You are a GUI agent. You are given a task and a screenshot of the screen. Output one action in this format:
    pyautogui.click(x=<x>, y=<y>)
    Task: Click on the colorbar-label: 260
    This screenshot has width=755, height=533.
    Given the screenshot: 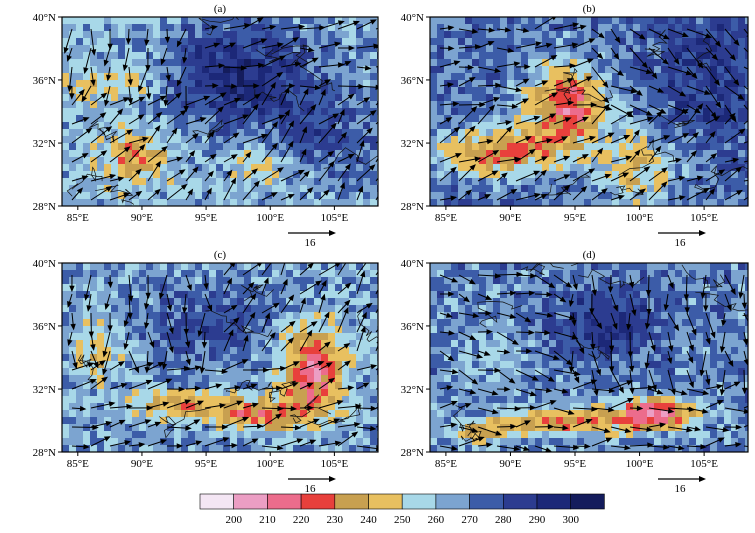 What is the action you would take?
    pyautogui.click(x=436, y=520)
    